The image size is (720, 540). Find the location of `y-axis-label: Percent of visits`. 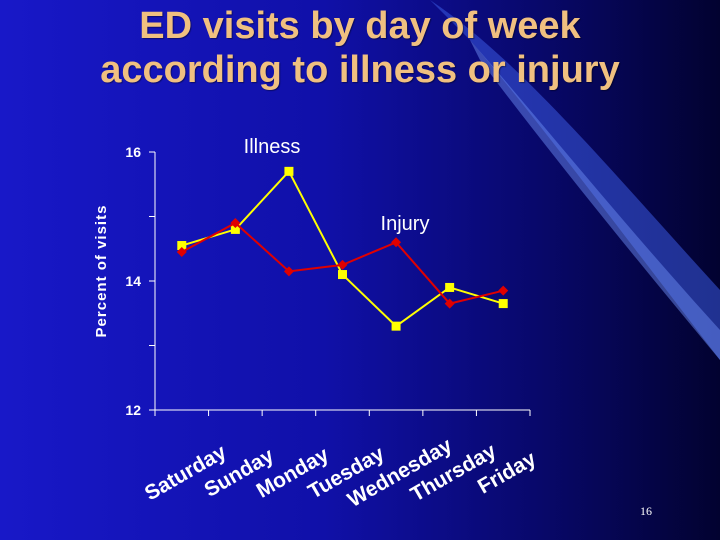

y-axis-label: Percent of visits is located at coordinates (101, 271).